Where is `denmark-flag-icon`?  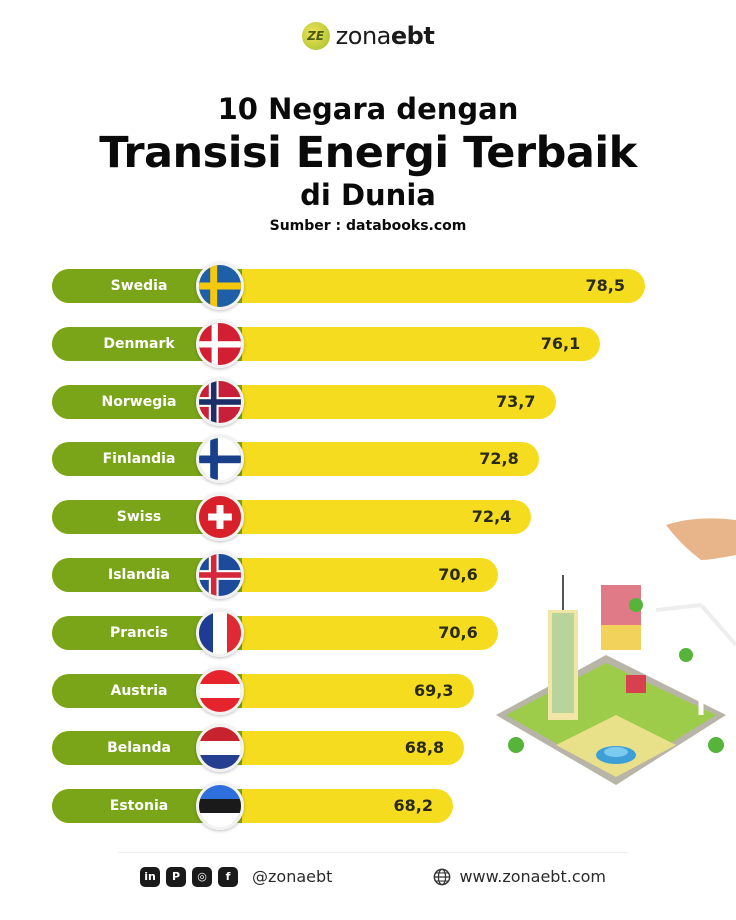 denmark-flag-icon is located at coordinates (220, 344).